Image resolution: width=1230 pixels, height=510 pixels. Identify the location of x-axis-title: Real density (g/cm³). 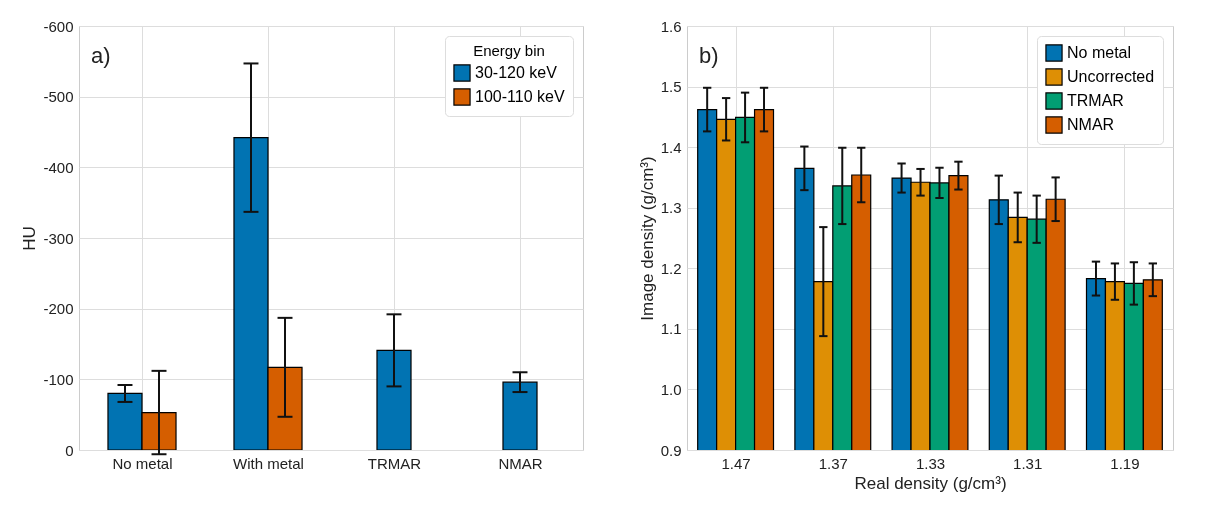
(930, 483).